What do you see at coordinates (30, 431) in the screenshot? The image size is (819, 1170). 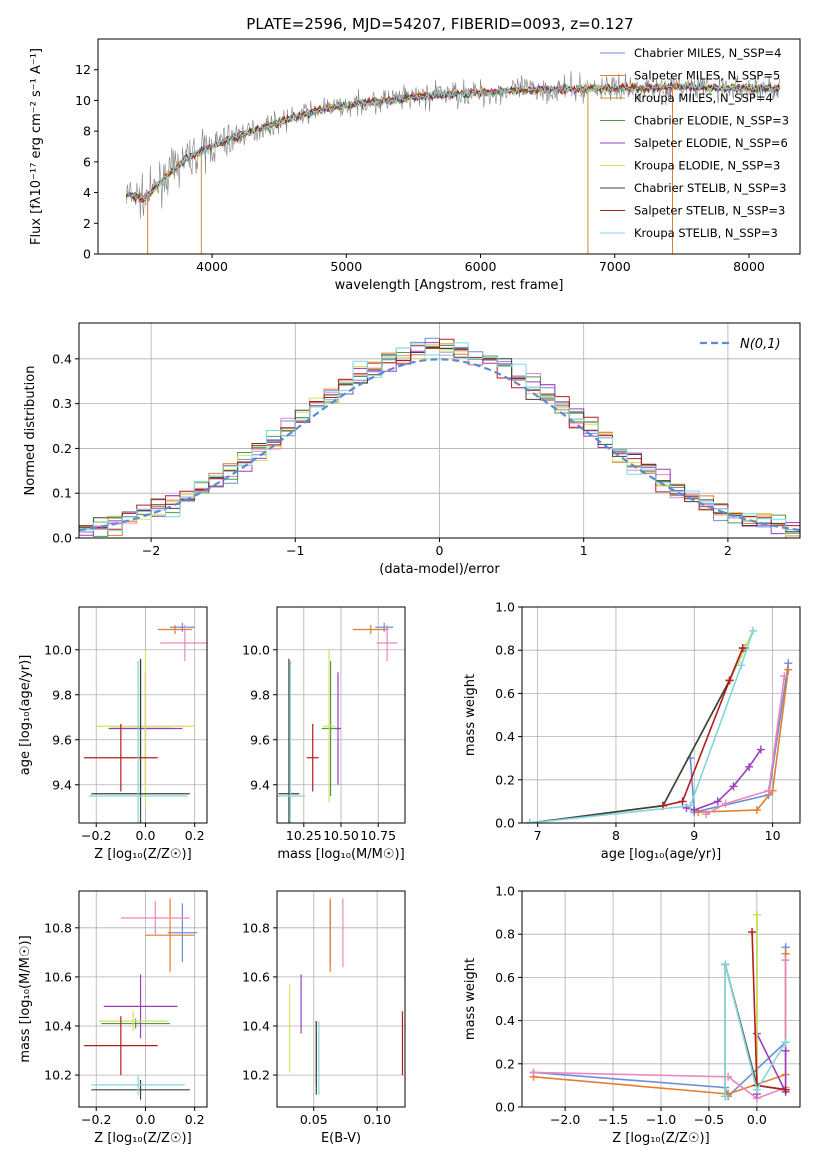 I see `y-axis-label: Normed distribution` at bounding box center [30, 431].